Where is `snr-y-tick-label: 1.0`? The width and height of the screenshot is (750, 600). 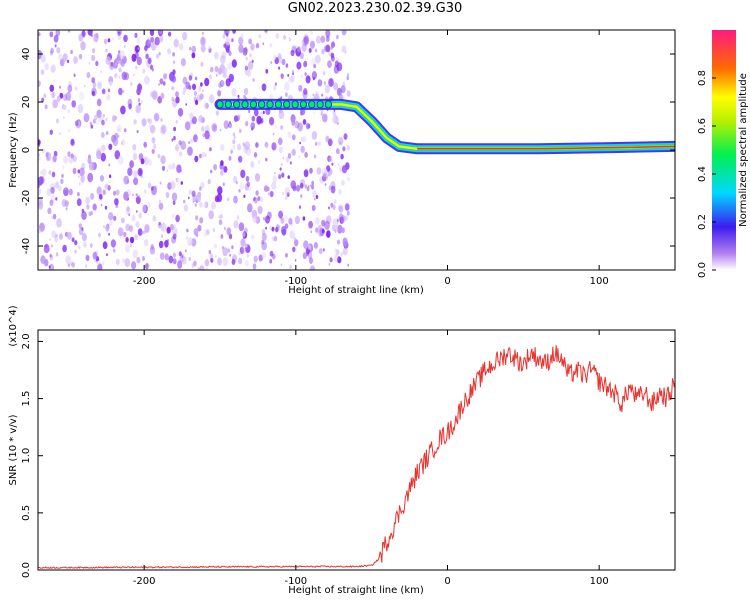 snr-y-tick-label: 1.0 is located at coordinates (26, 456).